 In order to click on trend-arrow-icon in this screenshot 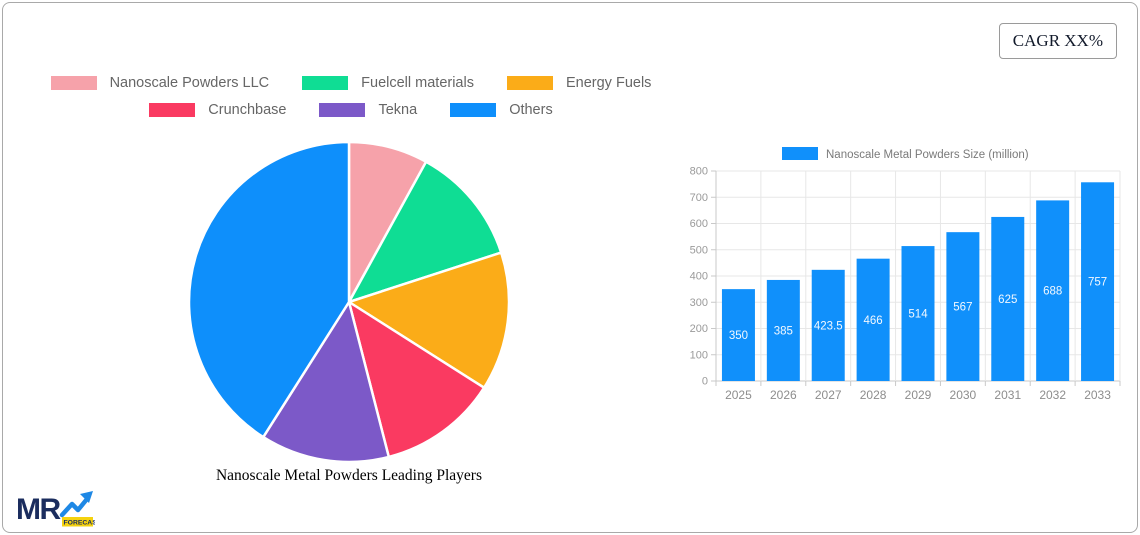, I will do `click(76, 504)`.